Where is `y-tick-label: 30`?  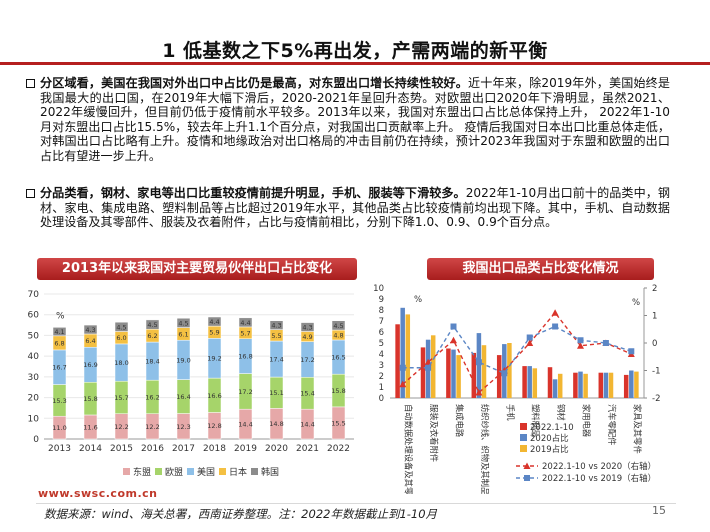
y-tick-label: 30 is located at coordinates (34, 378).